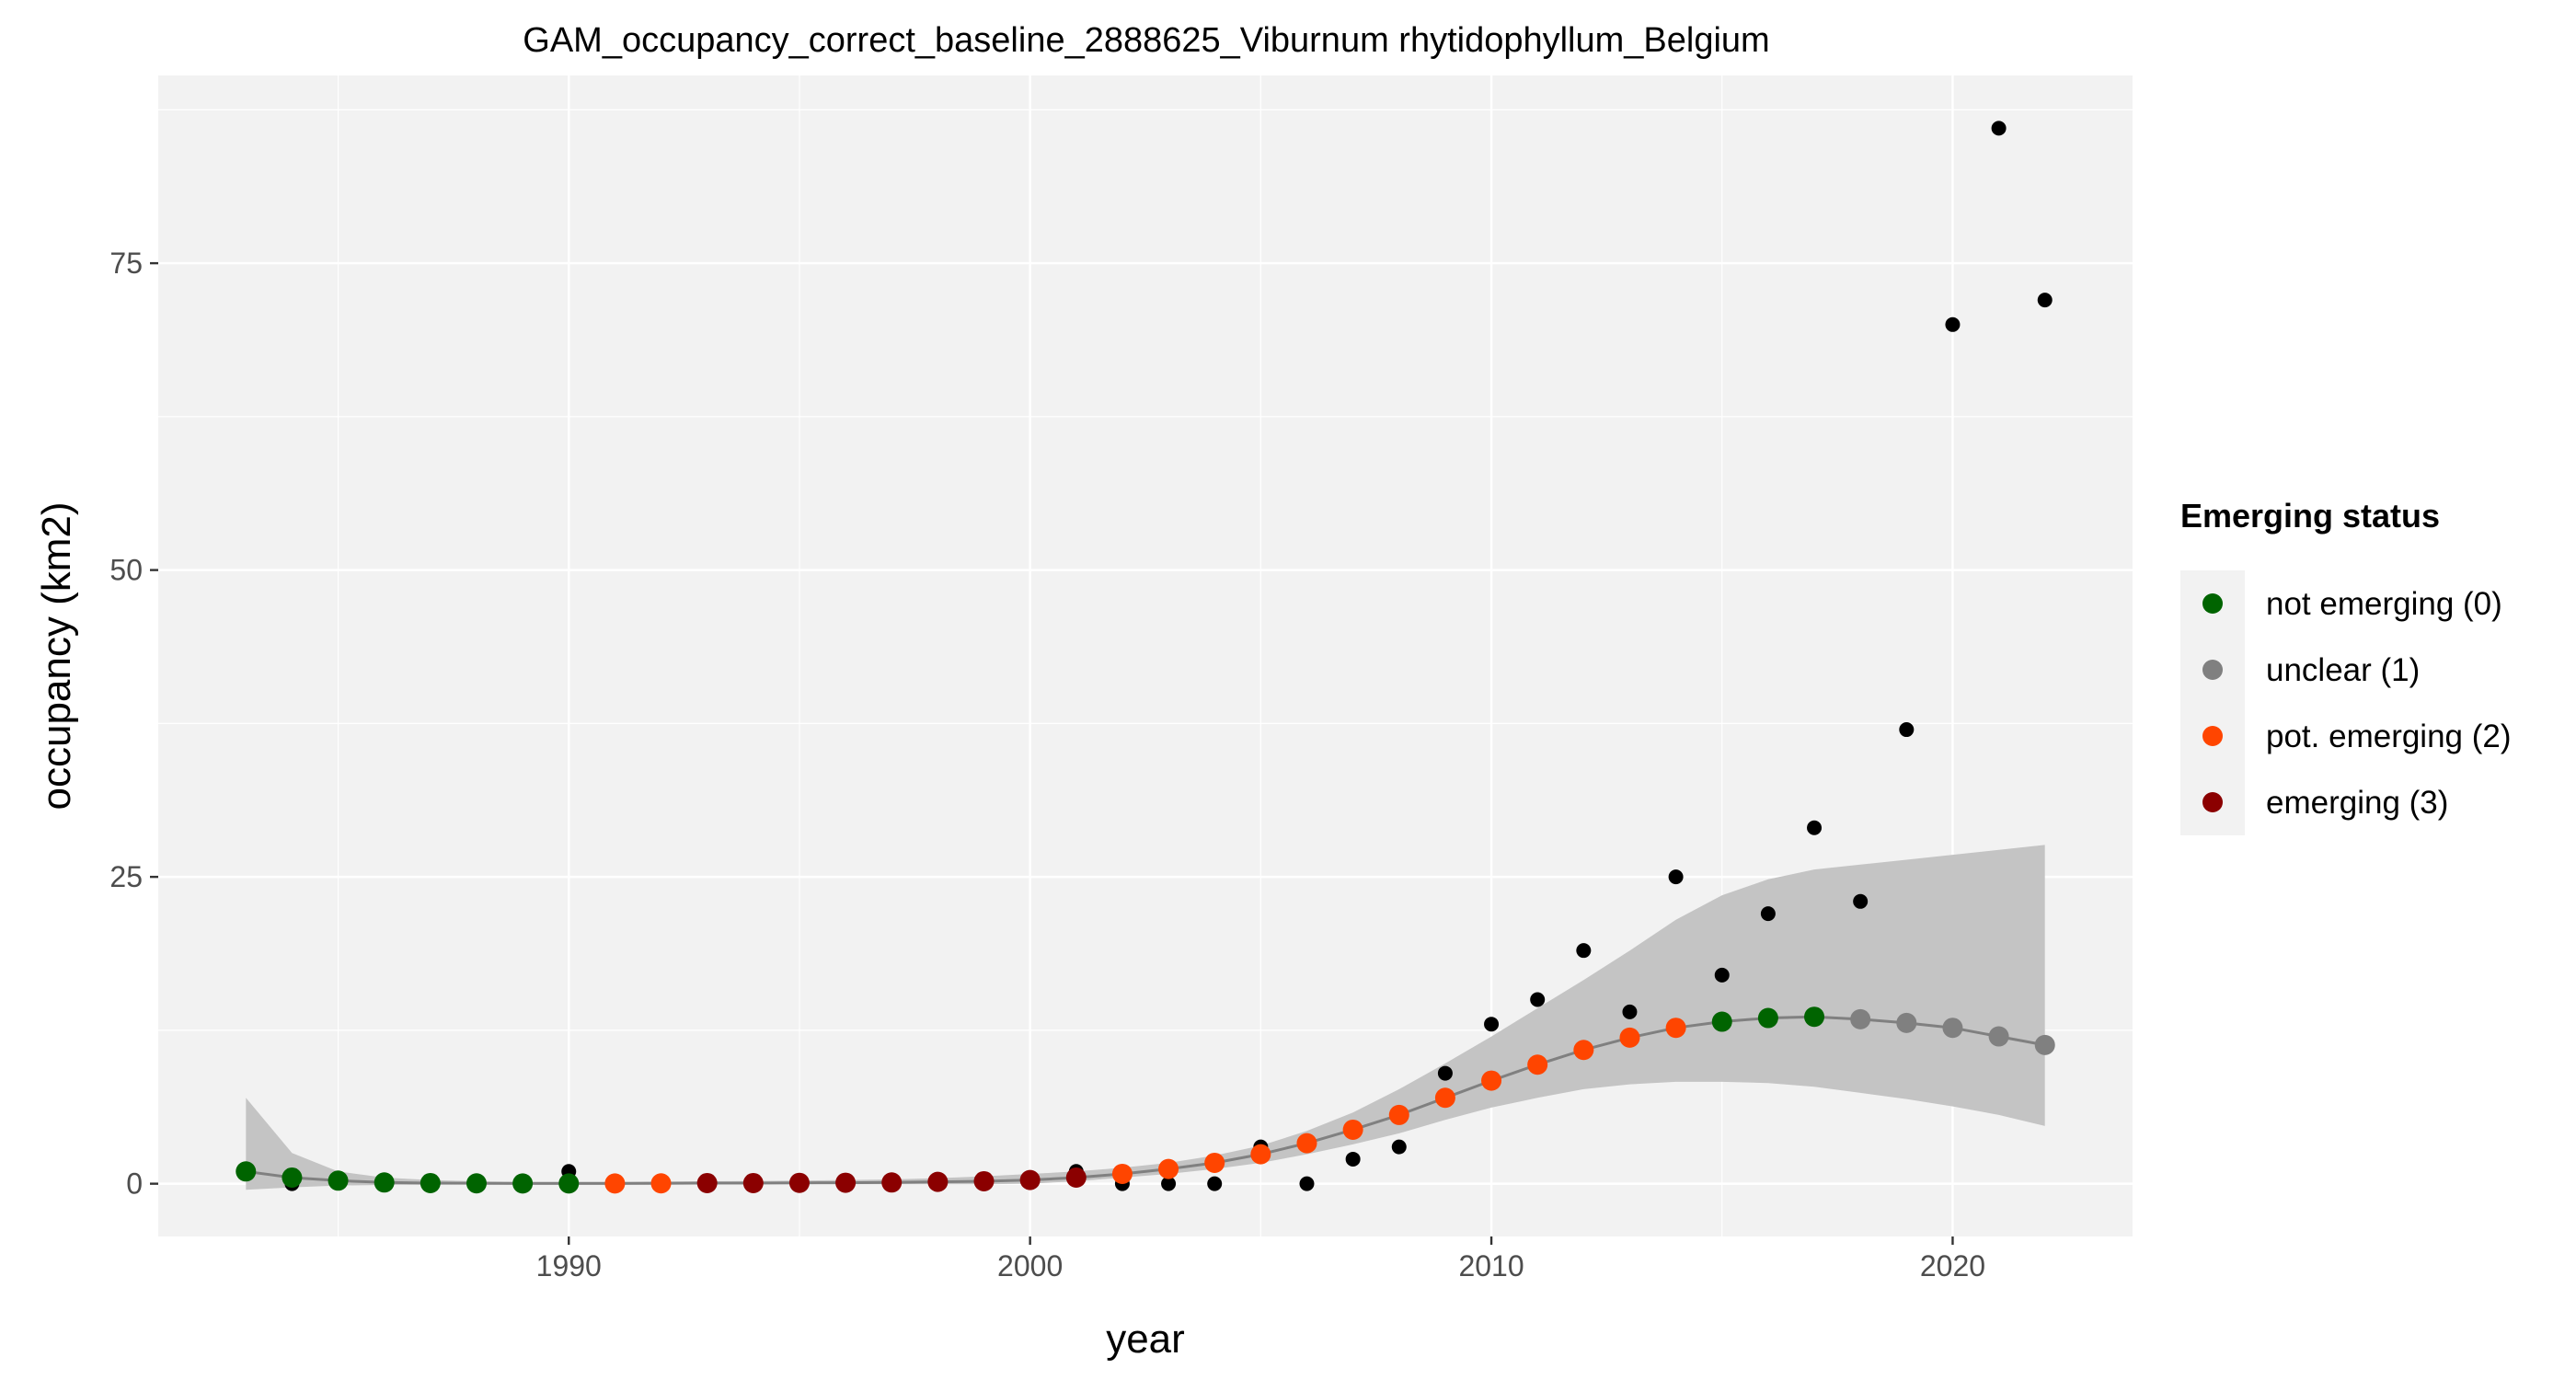 The width and height of the screenshot is (2576, 1380). I want to click on legend-label: unclear (1), so click(2343, 670).